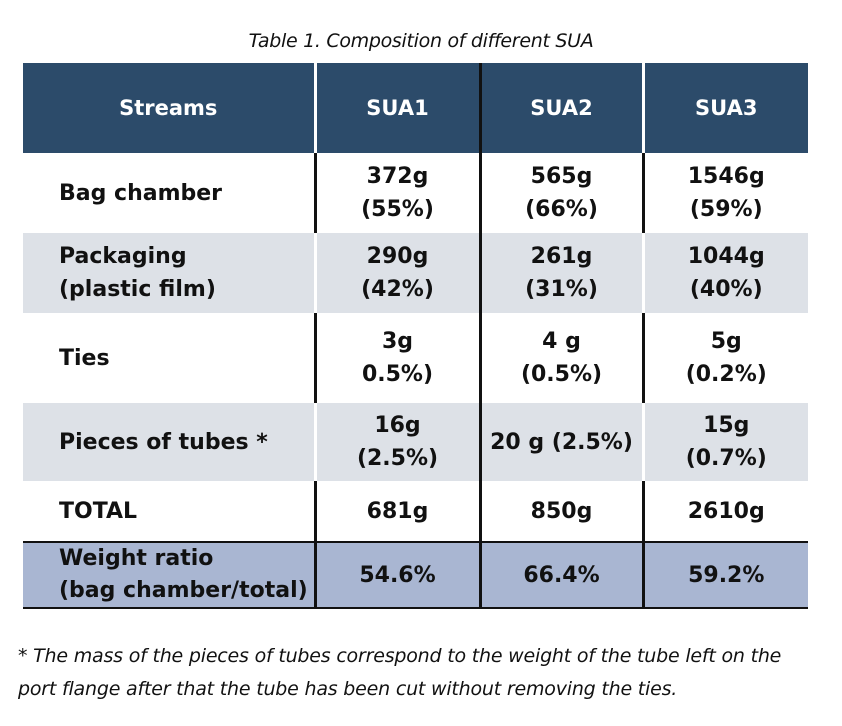 The height and width of the screenshot is (726, 842). What do you see at coordinates (396, 273) in the screenshot?
I see `cell-sua1: 290g (42%)` at bounding box center [396, 273].